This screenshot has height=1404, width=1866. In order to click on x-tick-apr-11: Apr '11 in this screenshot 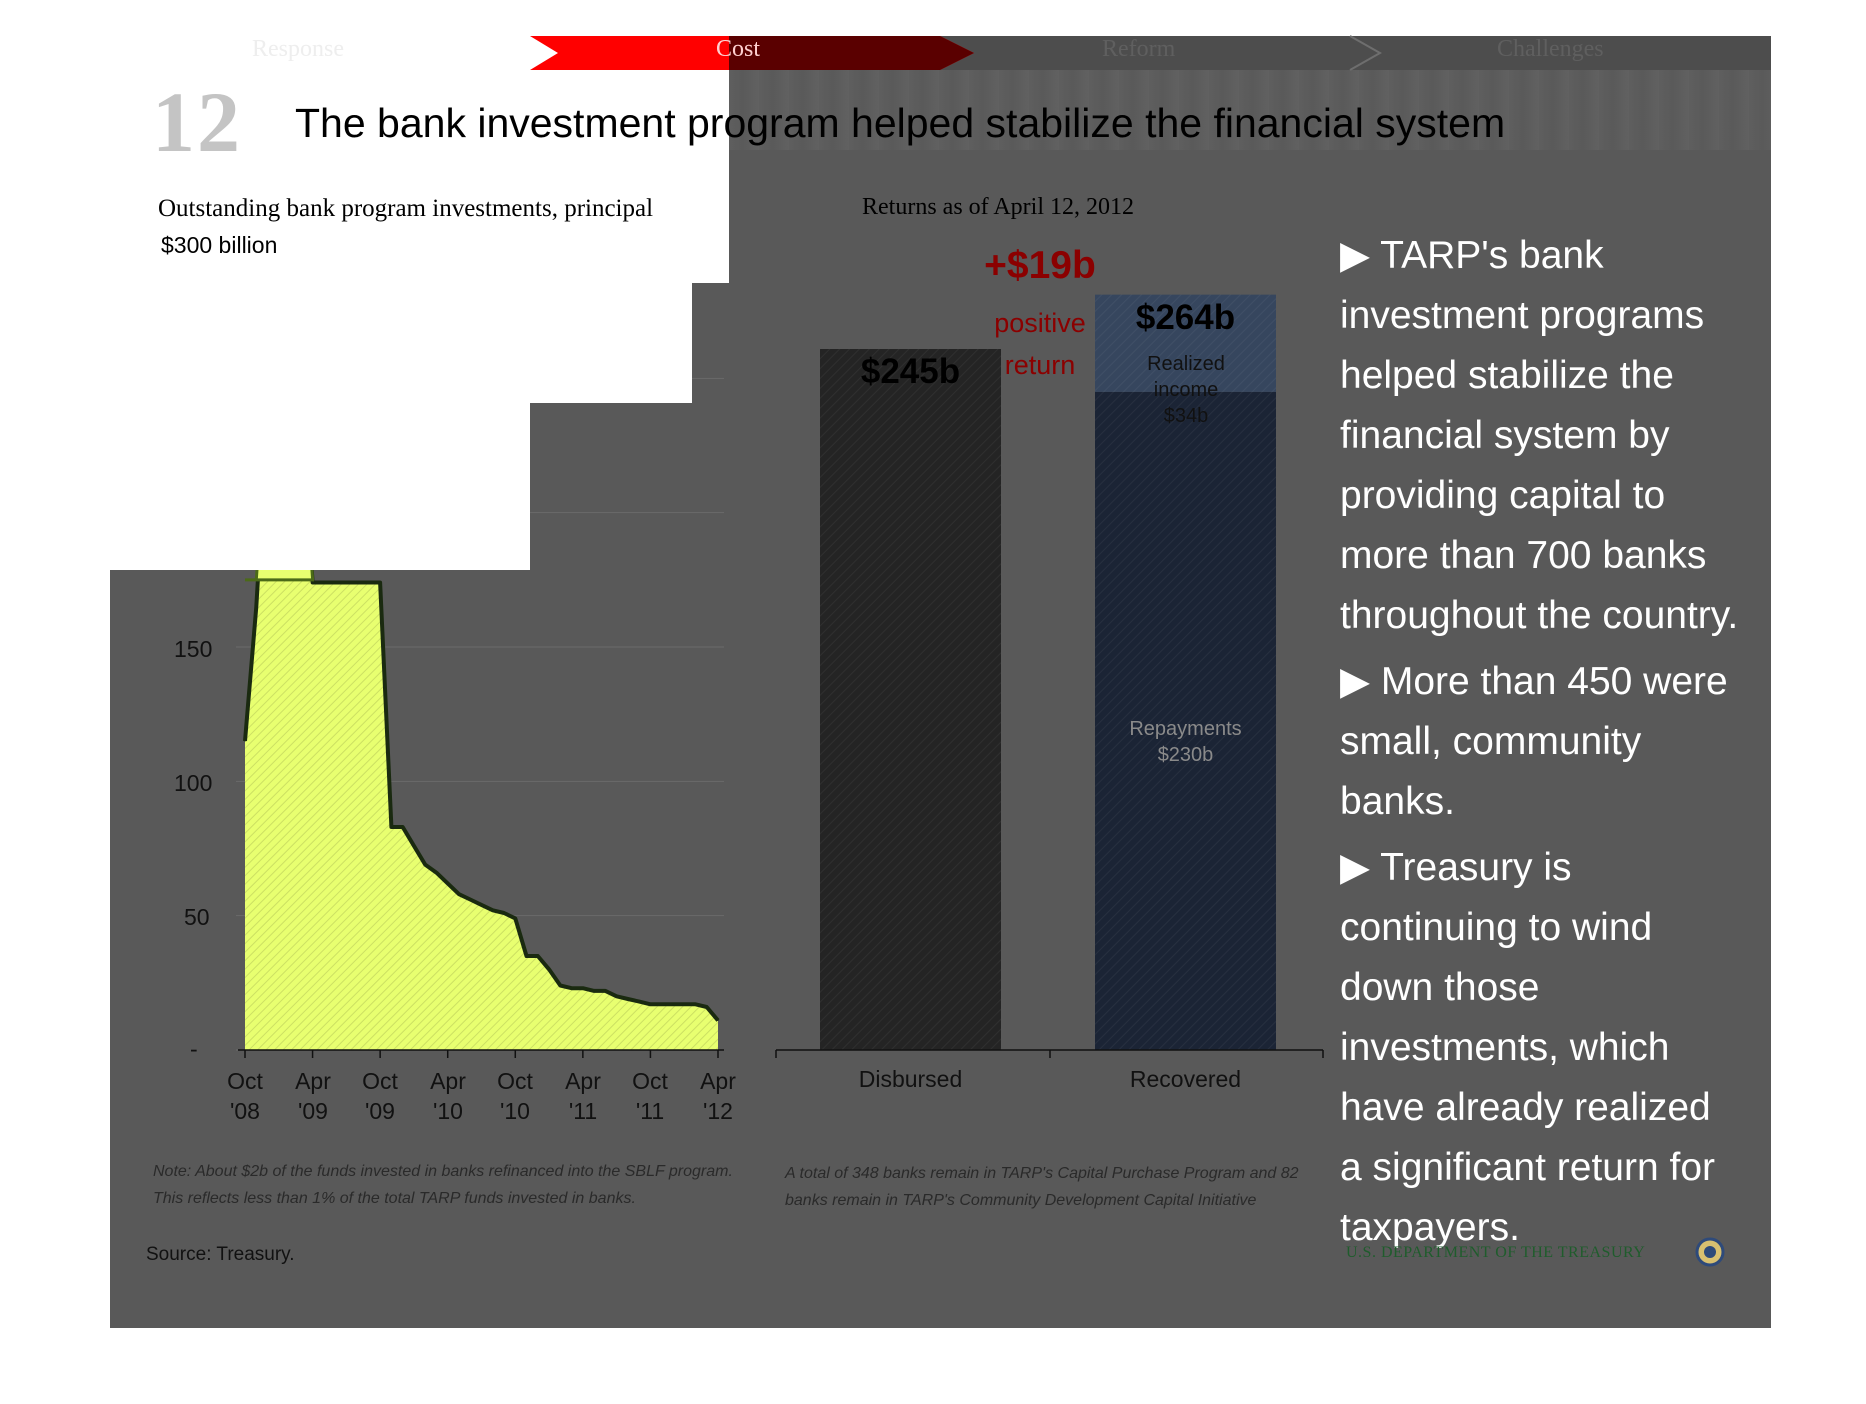, I will do `click(583, 1096)`.